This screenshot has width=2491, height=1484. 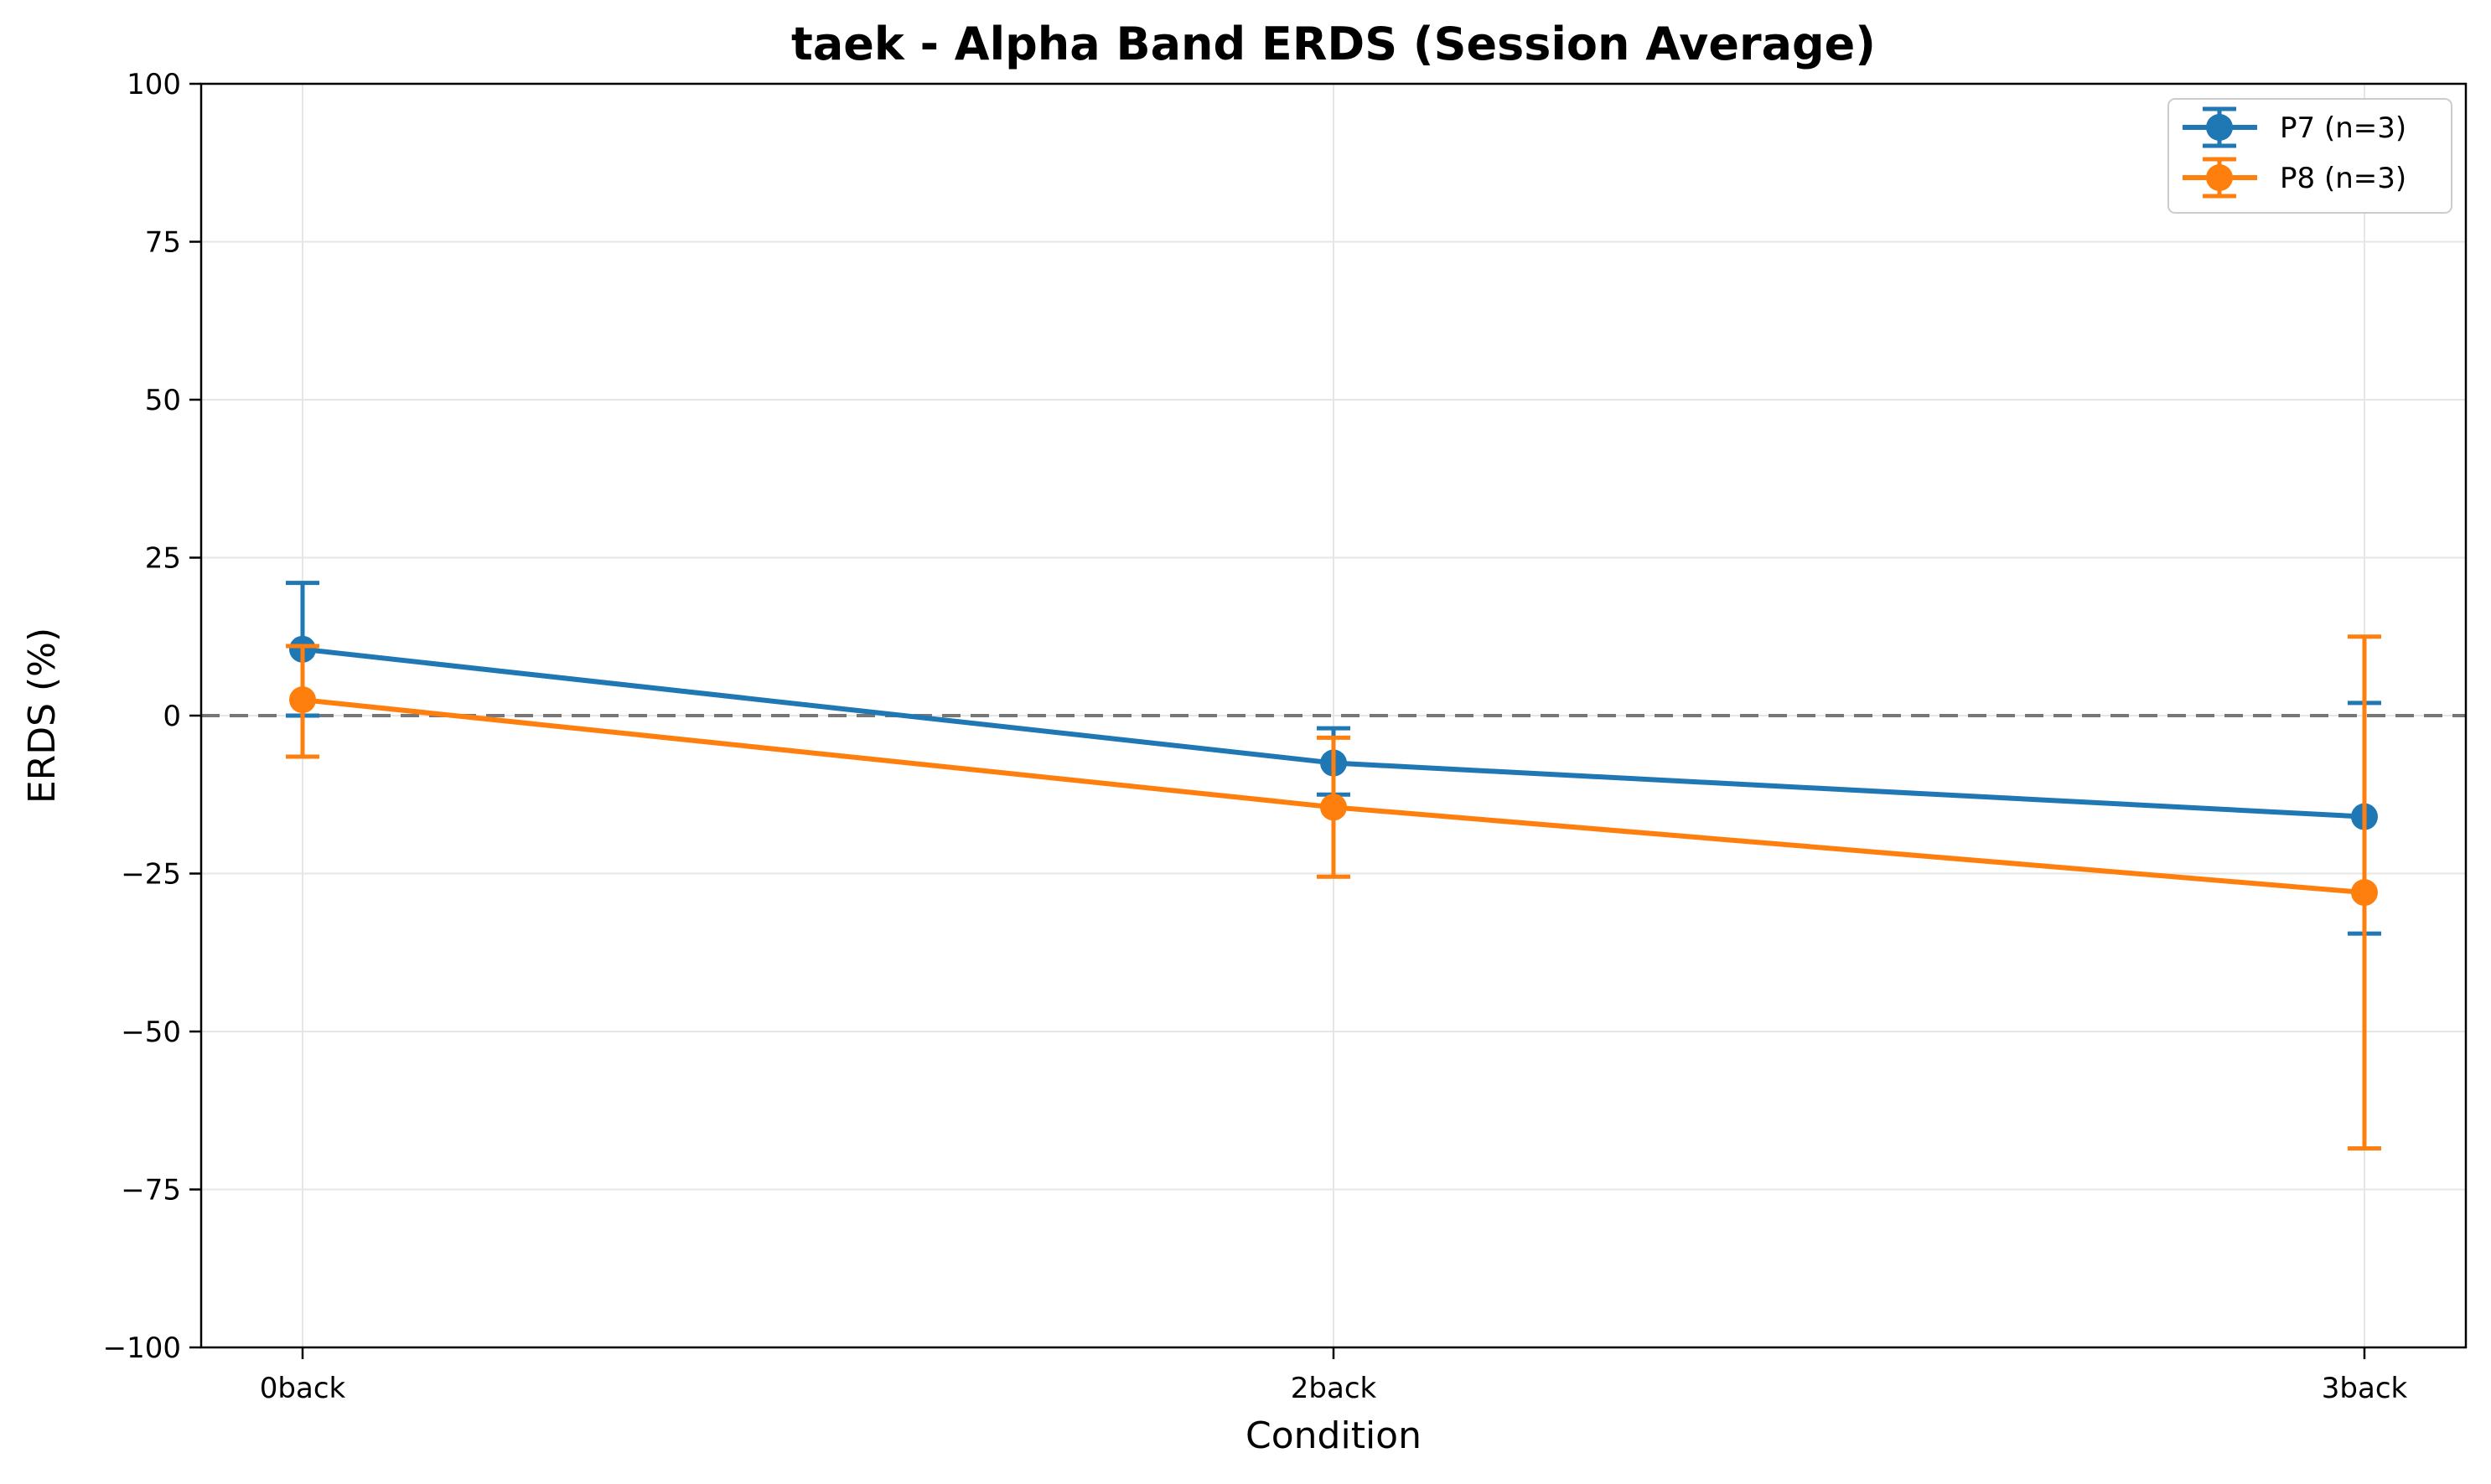 What do you see at coordinates (2343, 128) in the screenshot?
I see `legend-label: P7 (n=3)` at bounding box center [2343, 128].